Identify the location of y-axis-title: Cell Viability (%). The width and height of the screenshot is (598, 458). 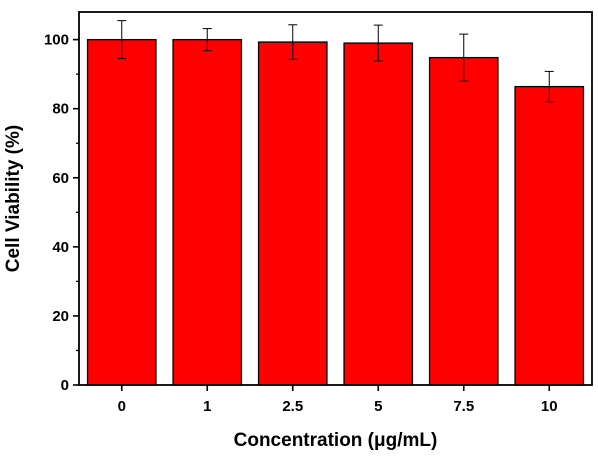
(13, 198).